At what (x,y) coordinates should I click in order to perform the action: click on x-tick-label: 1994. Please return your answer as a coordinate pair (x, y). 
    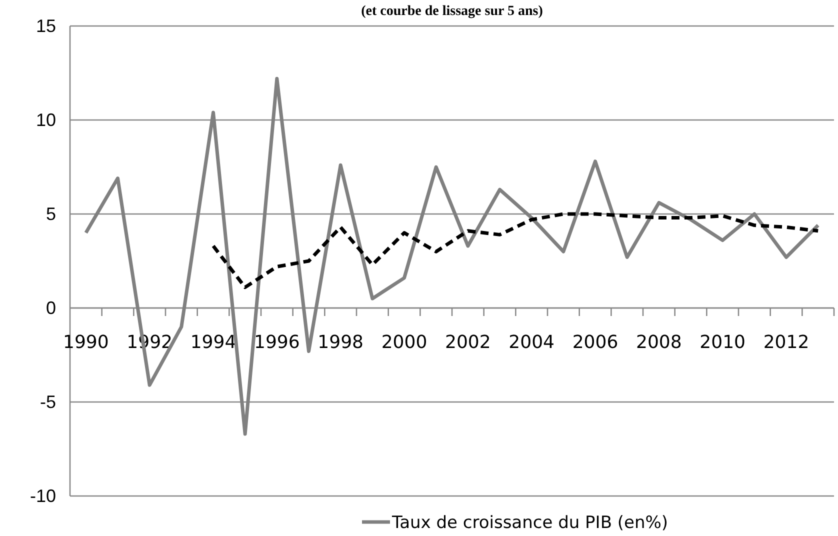
    Looking at the image, I should click on (213, 342).